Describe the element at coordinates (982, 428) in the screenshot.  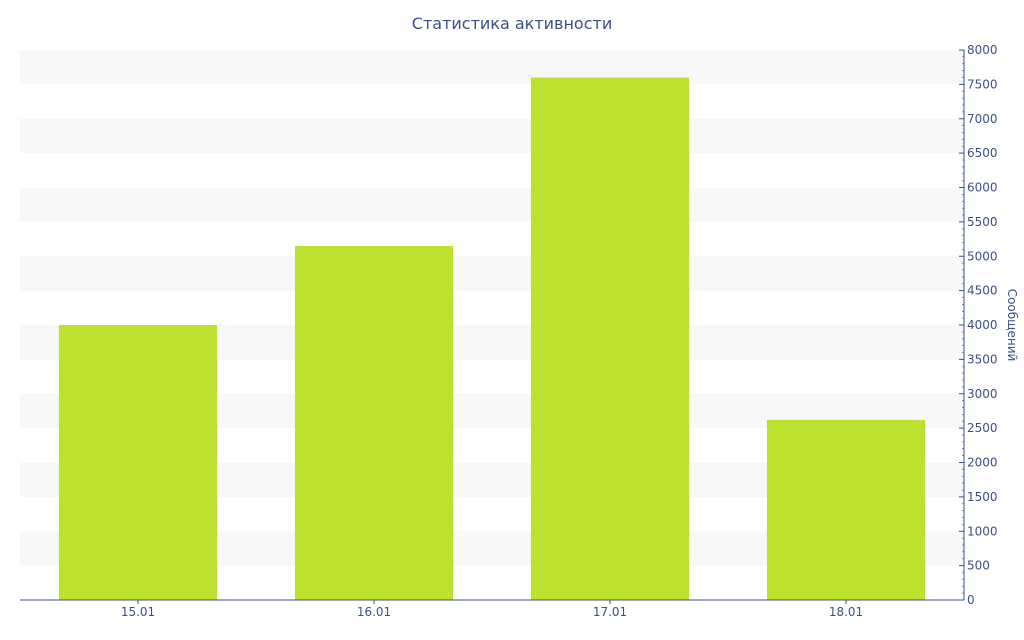
I see `y-tick-label: 2500` at that location.